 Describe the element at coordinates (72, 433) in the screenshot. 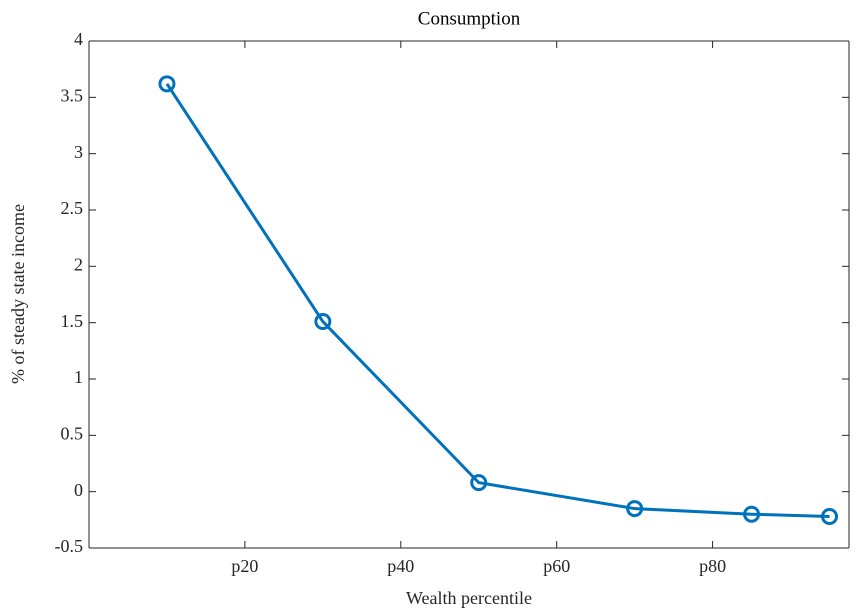

I see `y-tick-label: 0.5` at that location.